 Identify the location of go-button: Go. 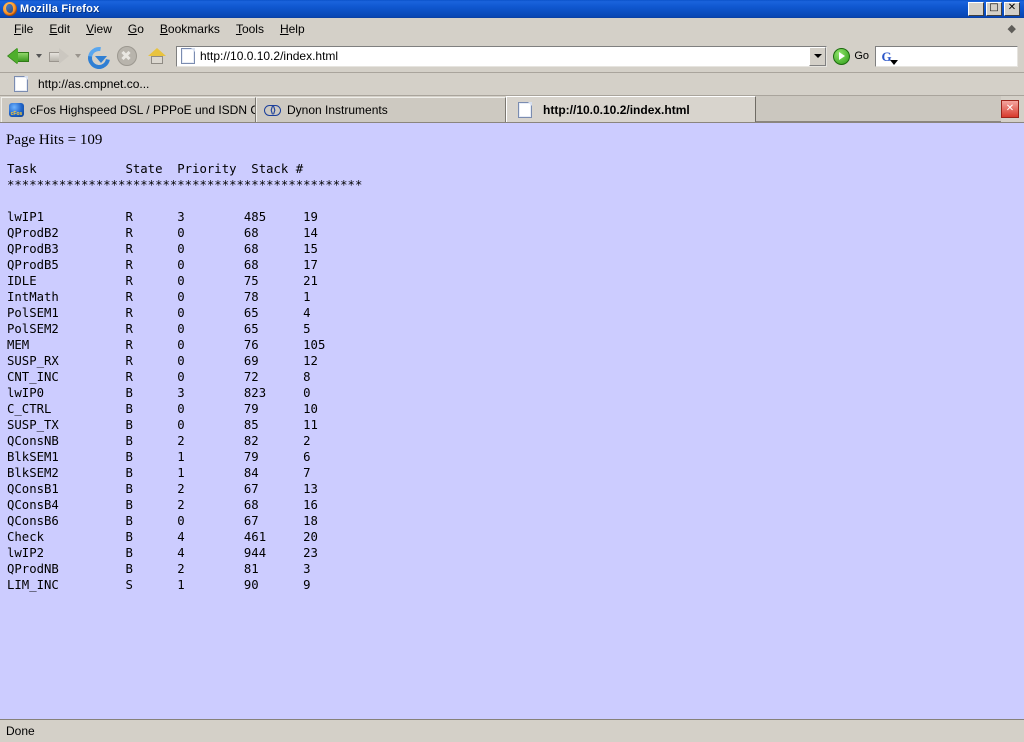
(852, 56).